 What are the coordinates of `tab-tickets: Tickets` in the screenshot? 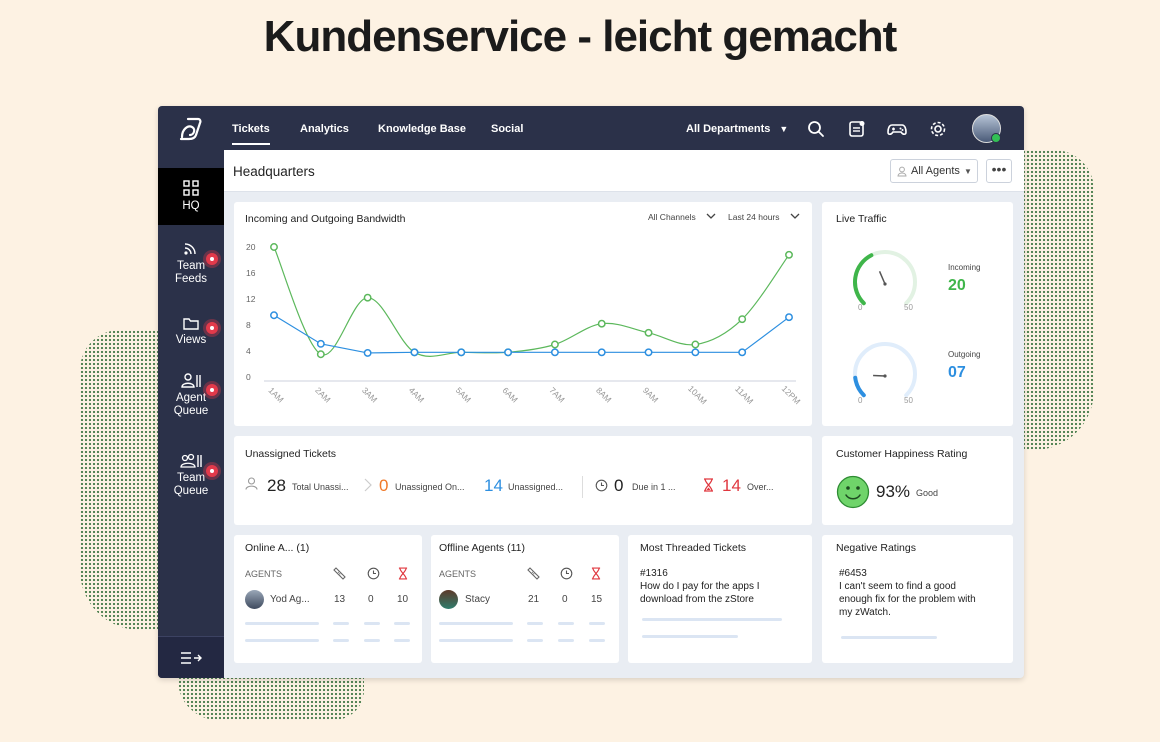 It's located at (251, 134).